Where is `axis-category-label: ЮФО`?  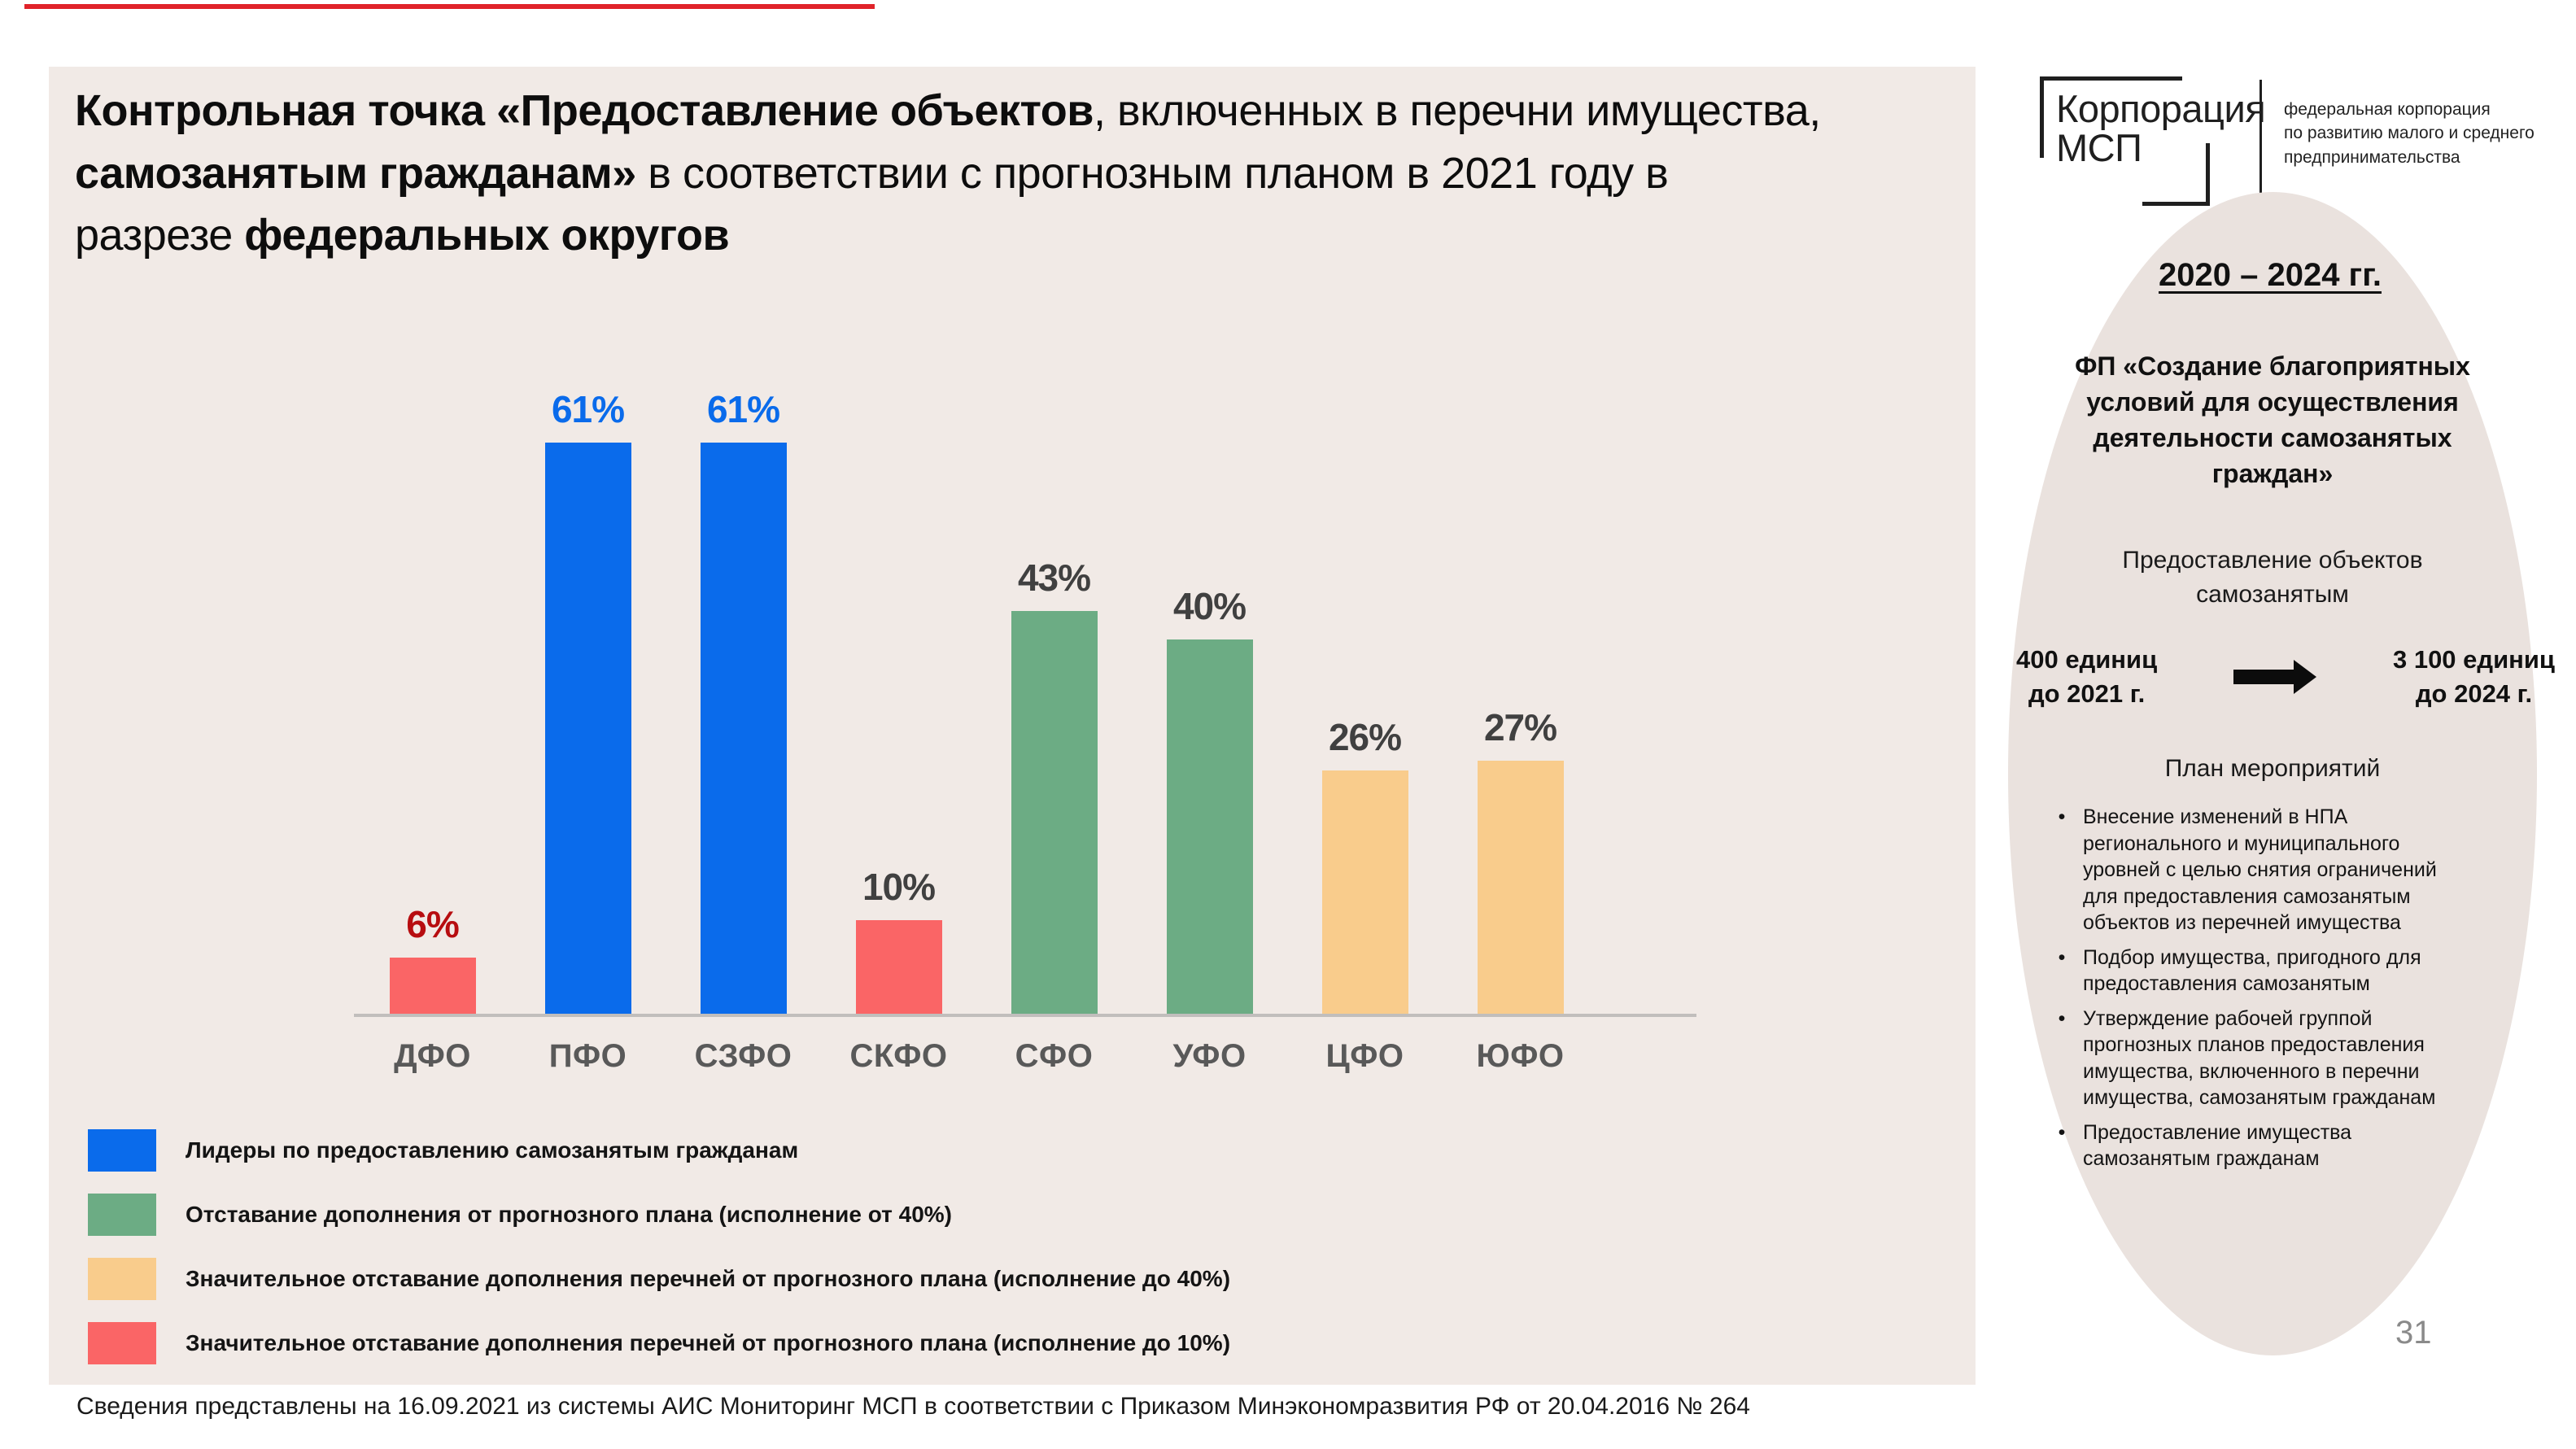 axis-category-label: ЮФО is located at coordinates (1520, 1056).